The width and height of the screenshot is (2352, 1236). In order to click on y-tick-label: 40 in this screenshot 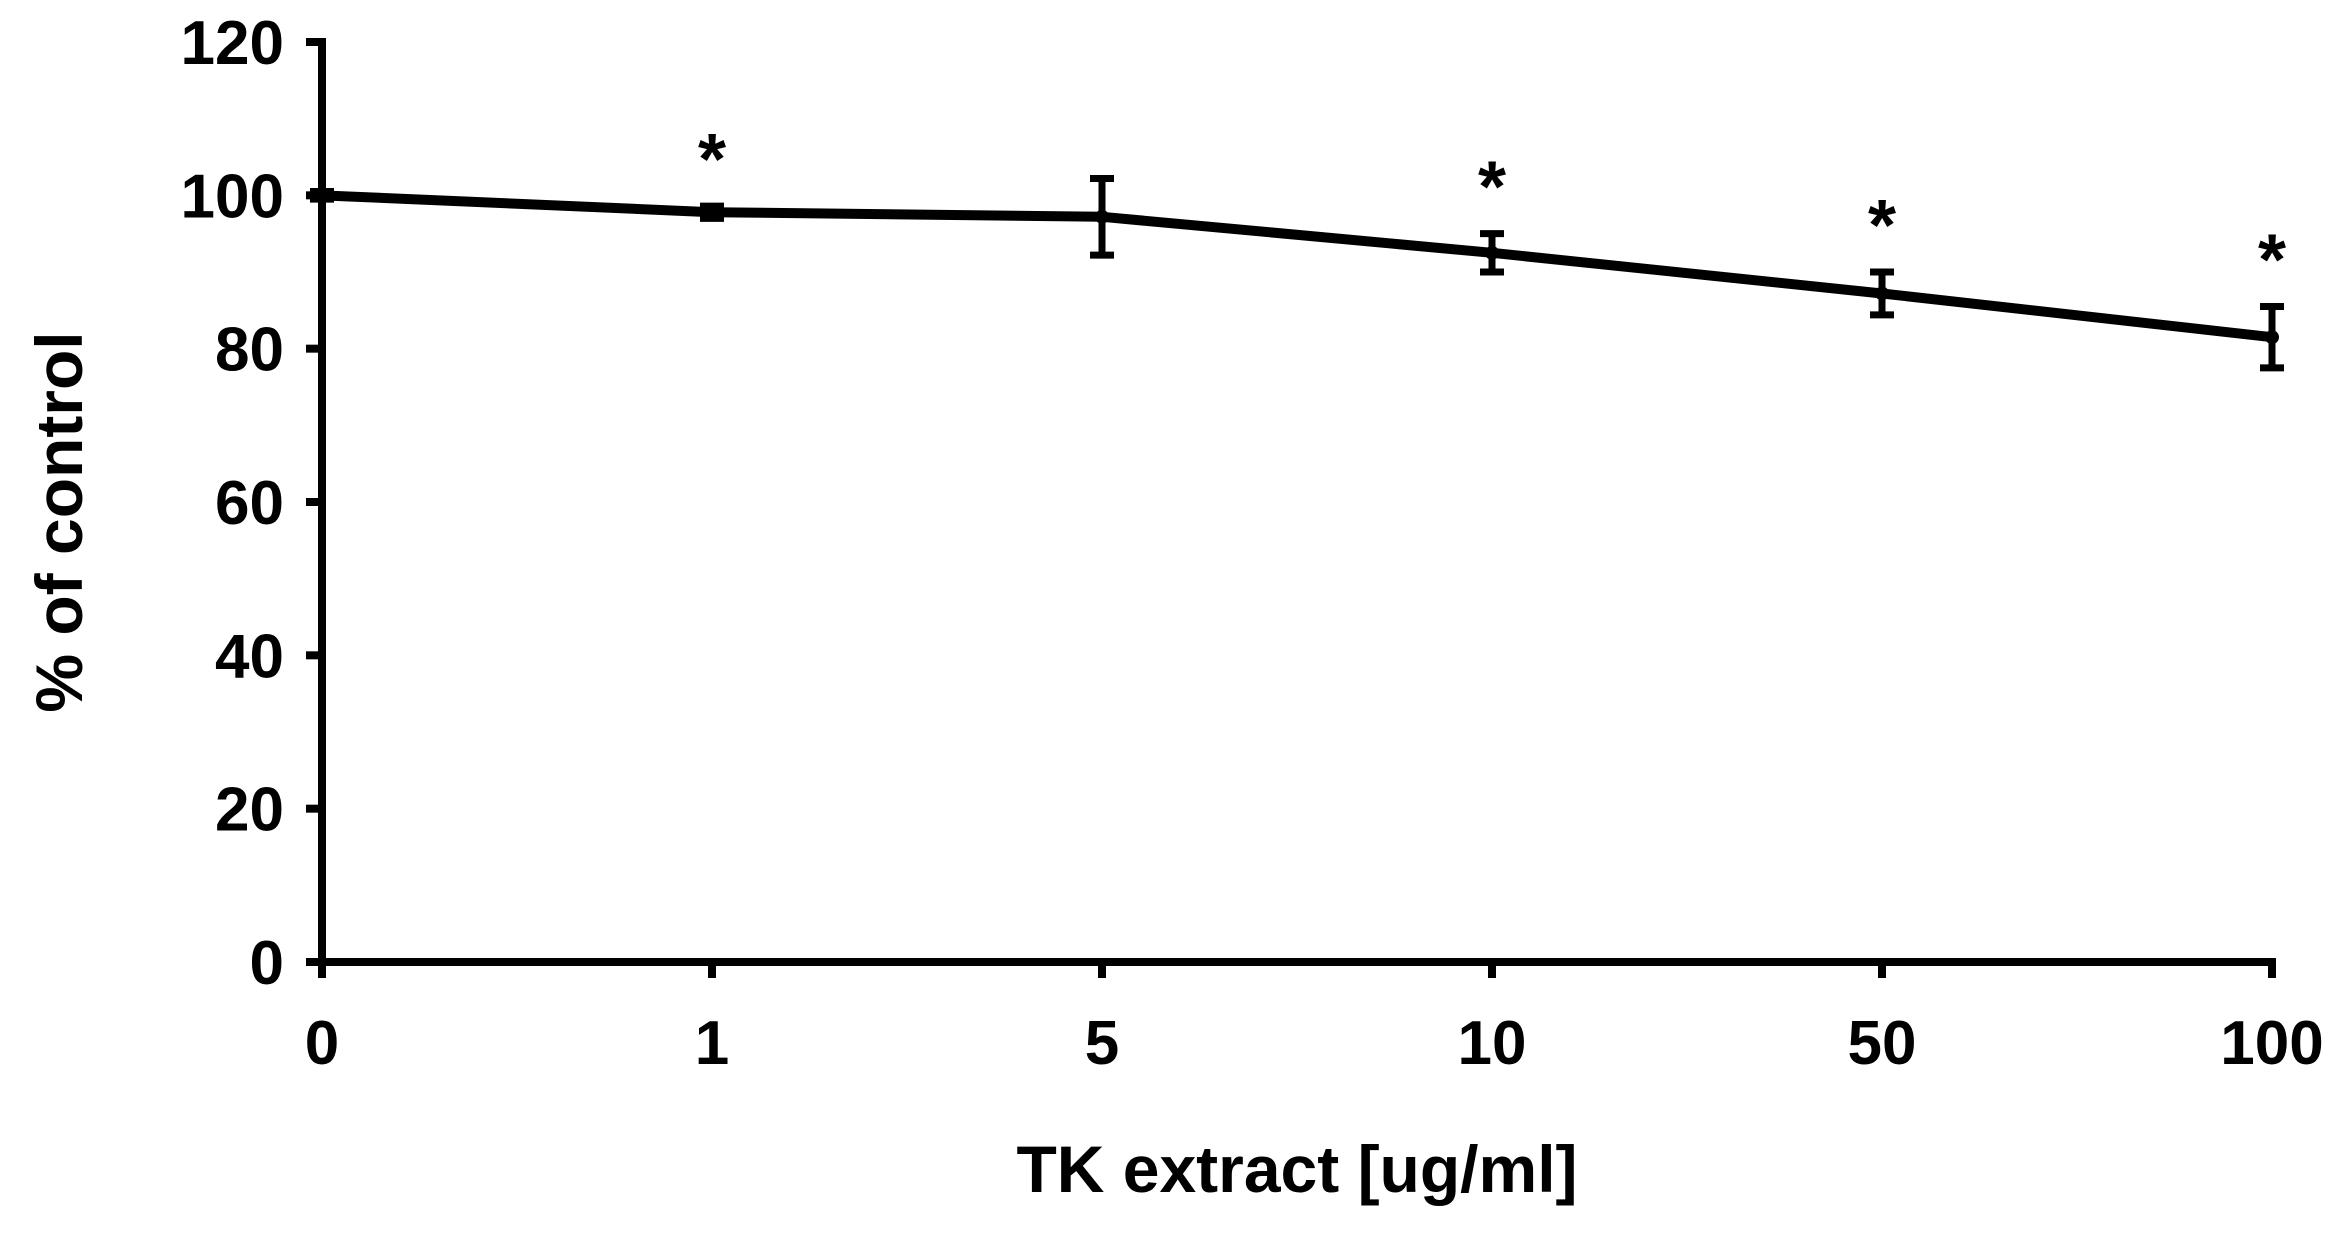, I will do `click(249, 656)`.